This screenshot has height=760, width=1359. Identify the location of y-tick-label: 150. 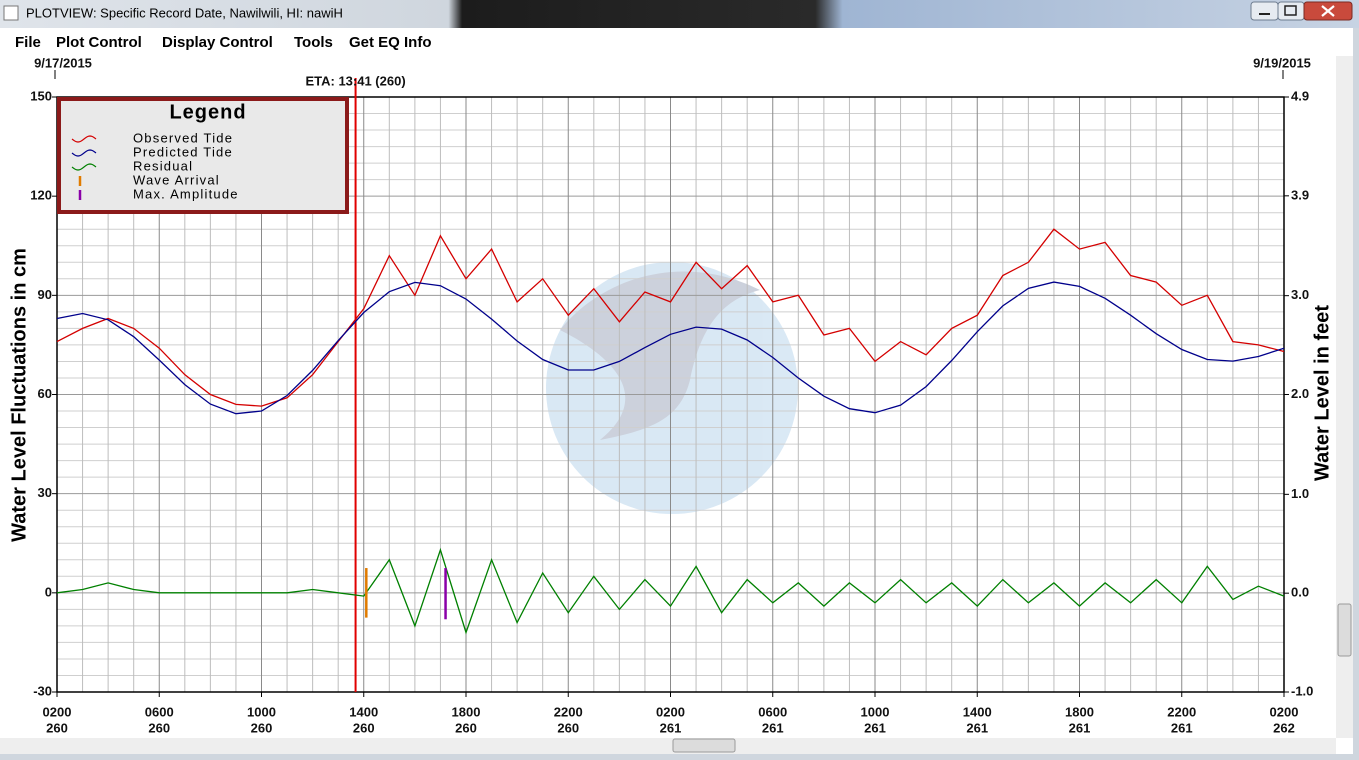
(41, 95).